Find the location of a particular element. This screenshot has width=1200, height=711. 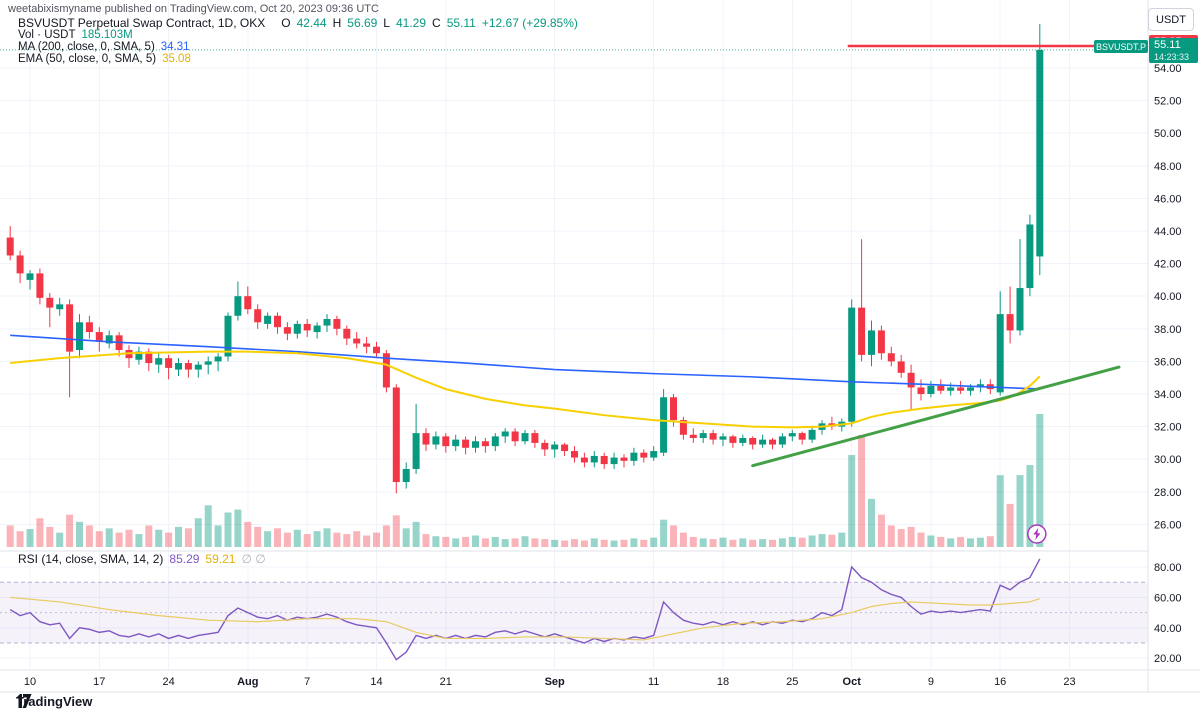

symbol-title: BSVUSDT Perpetual Swap Contract, 1D, OKX is located at coordinates (142, 23).